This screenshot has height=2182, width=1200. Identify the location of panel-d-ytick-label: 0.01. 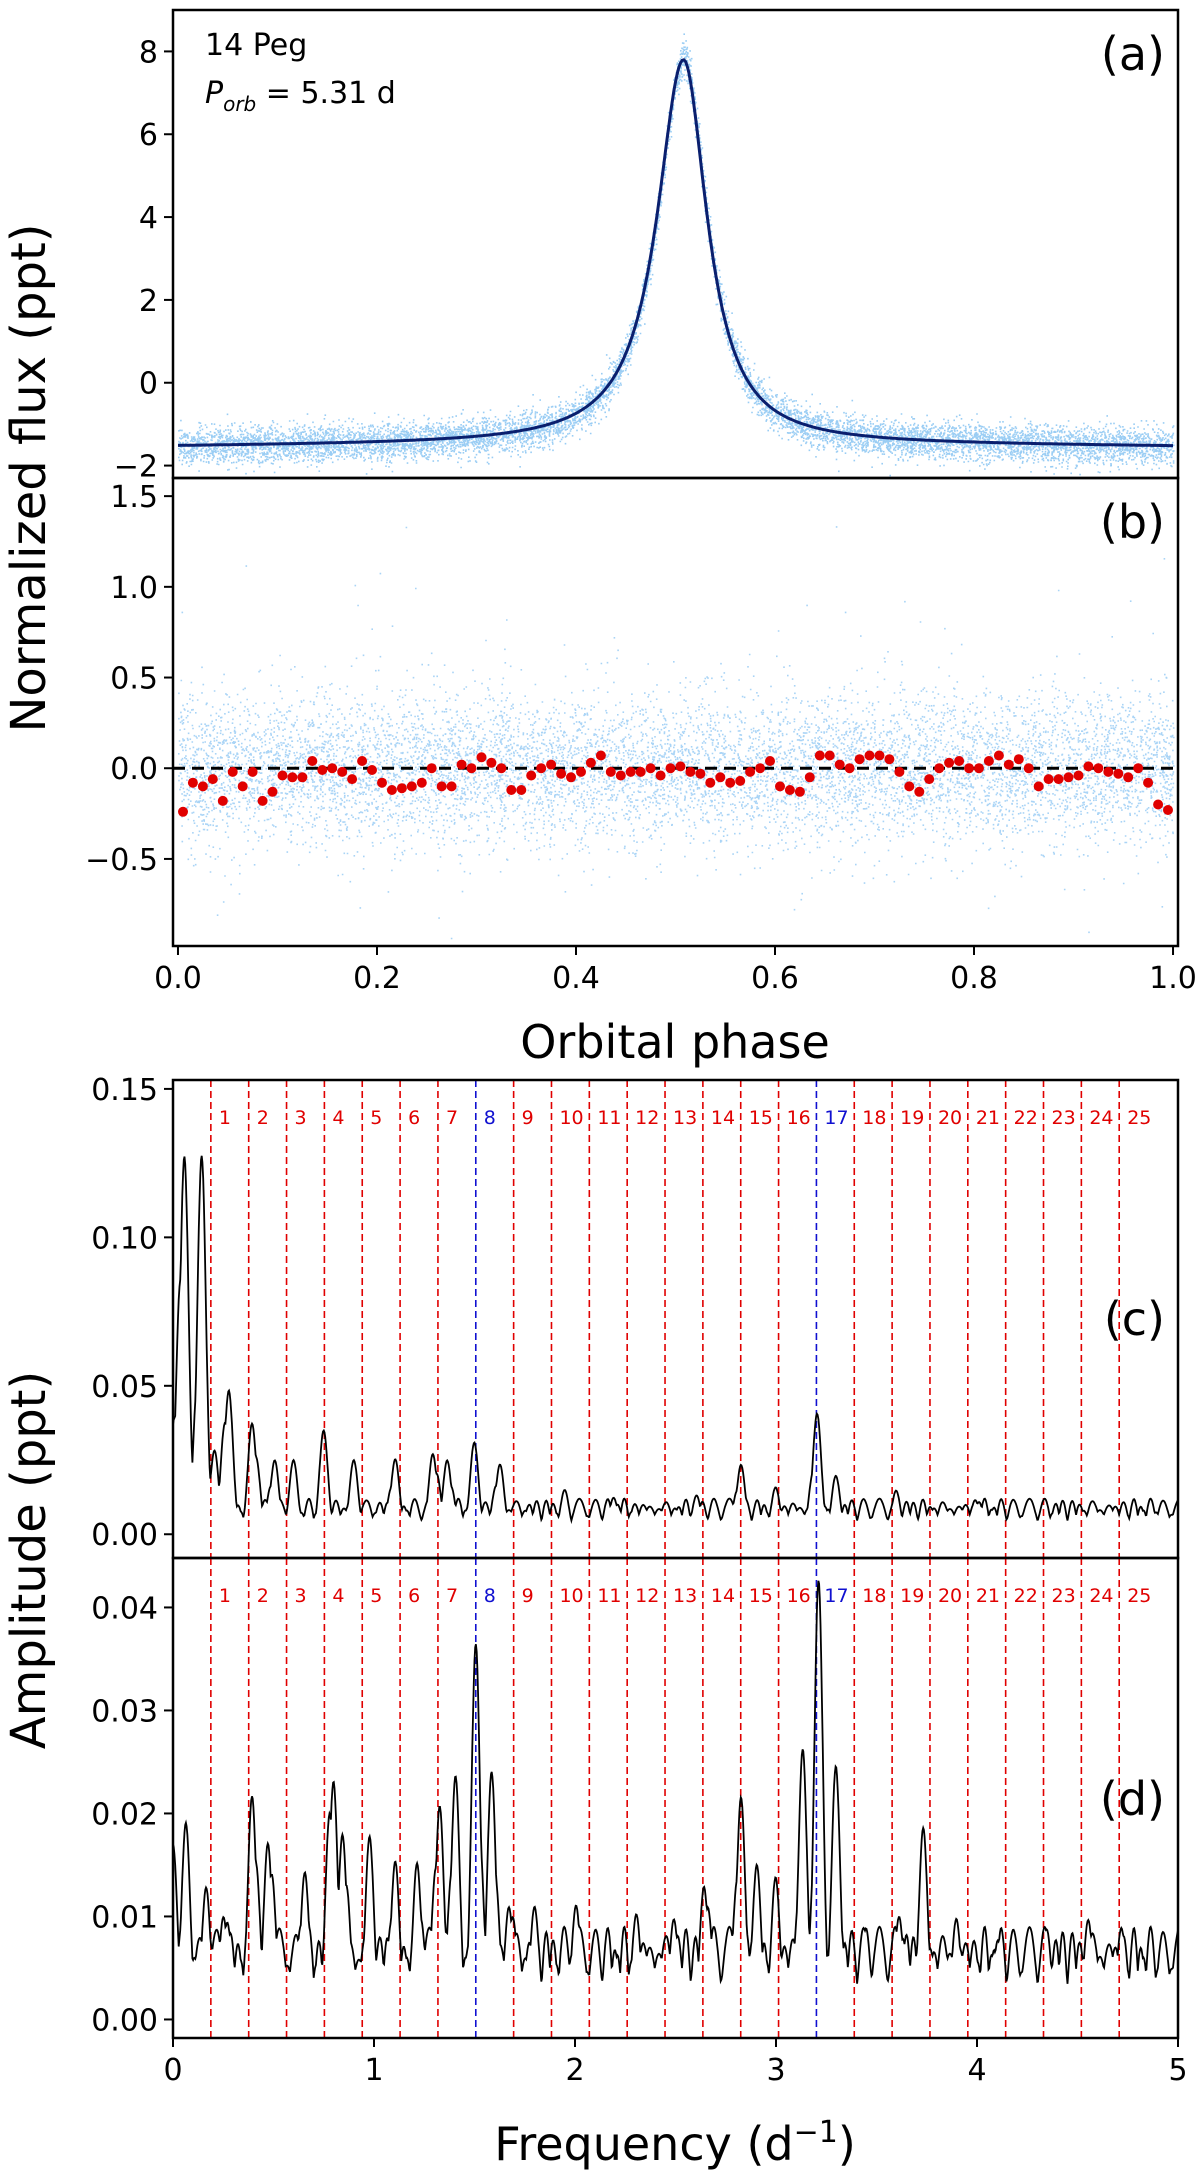
(124, 1917).